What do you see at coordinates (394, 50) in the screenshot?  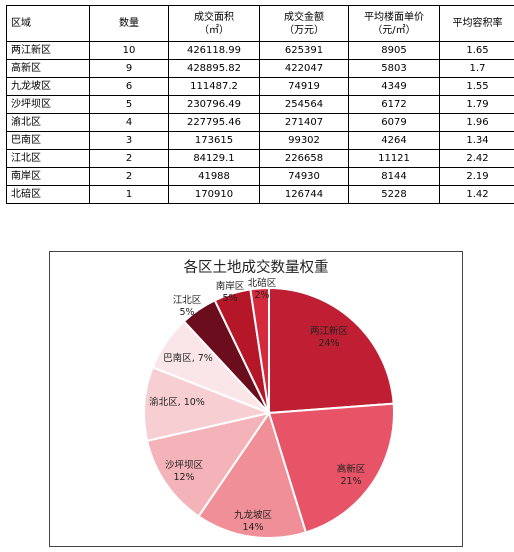 I see `value-cell: 8905` at bounding box center [394, 50].